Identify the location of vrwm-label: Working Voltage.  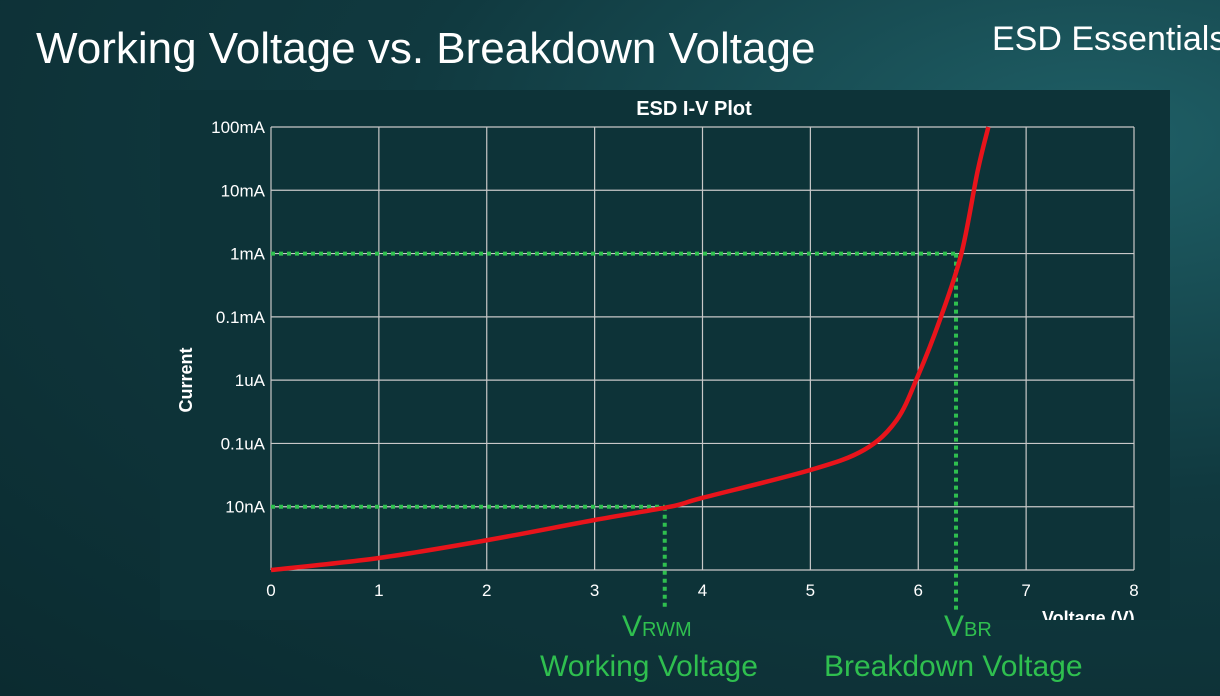
(649, 666).